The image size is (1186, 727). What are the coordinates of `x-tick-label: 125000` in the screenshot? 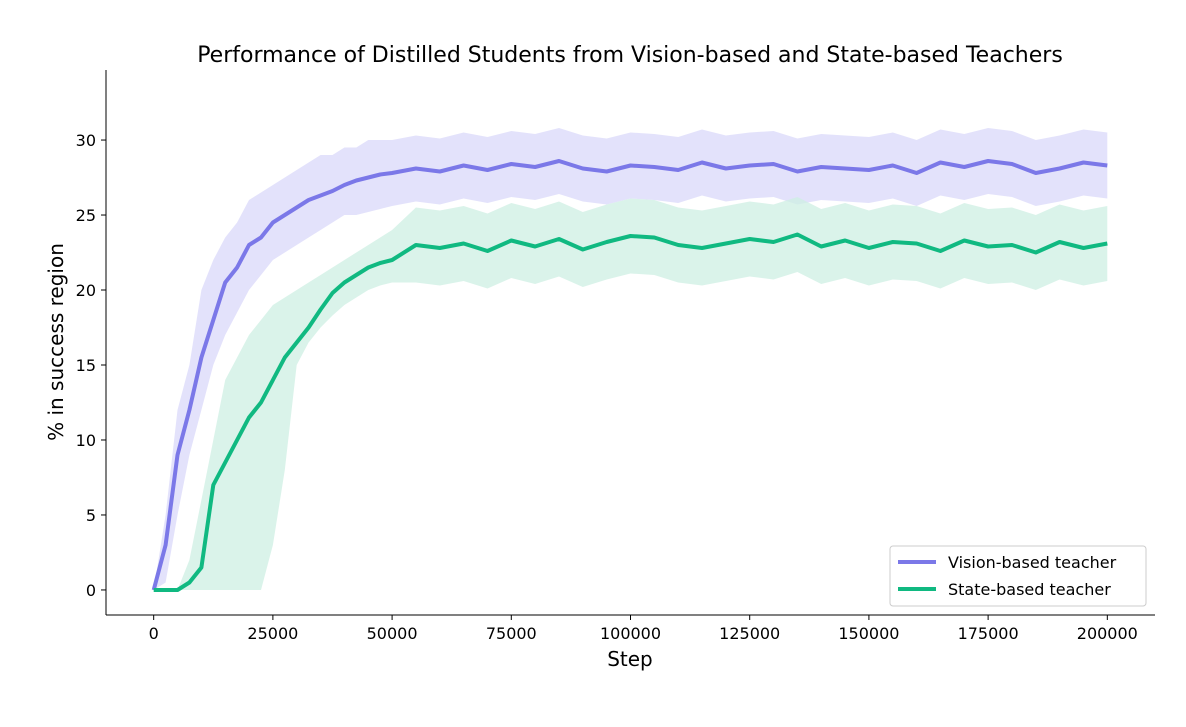 It's located at (749, 633).